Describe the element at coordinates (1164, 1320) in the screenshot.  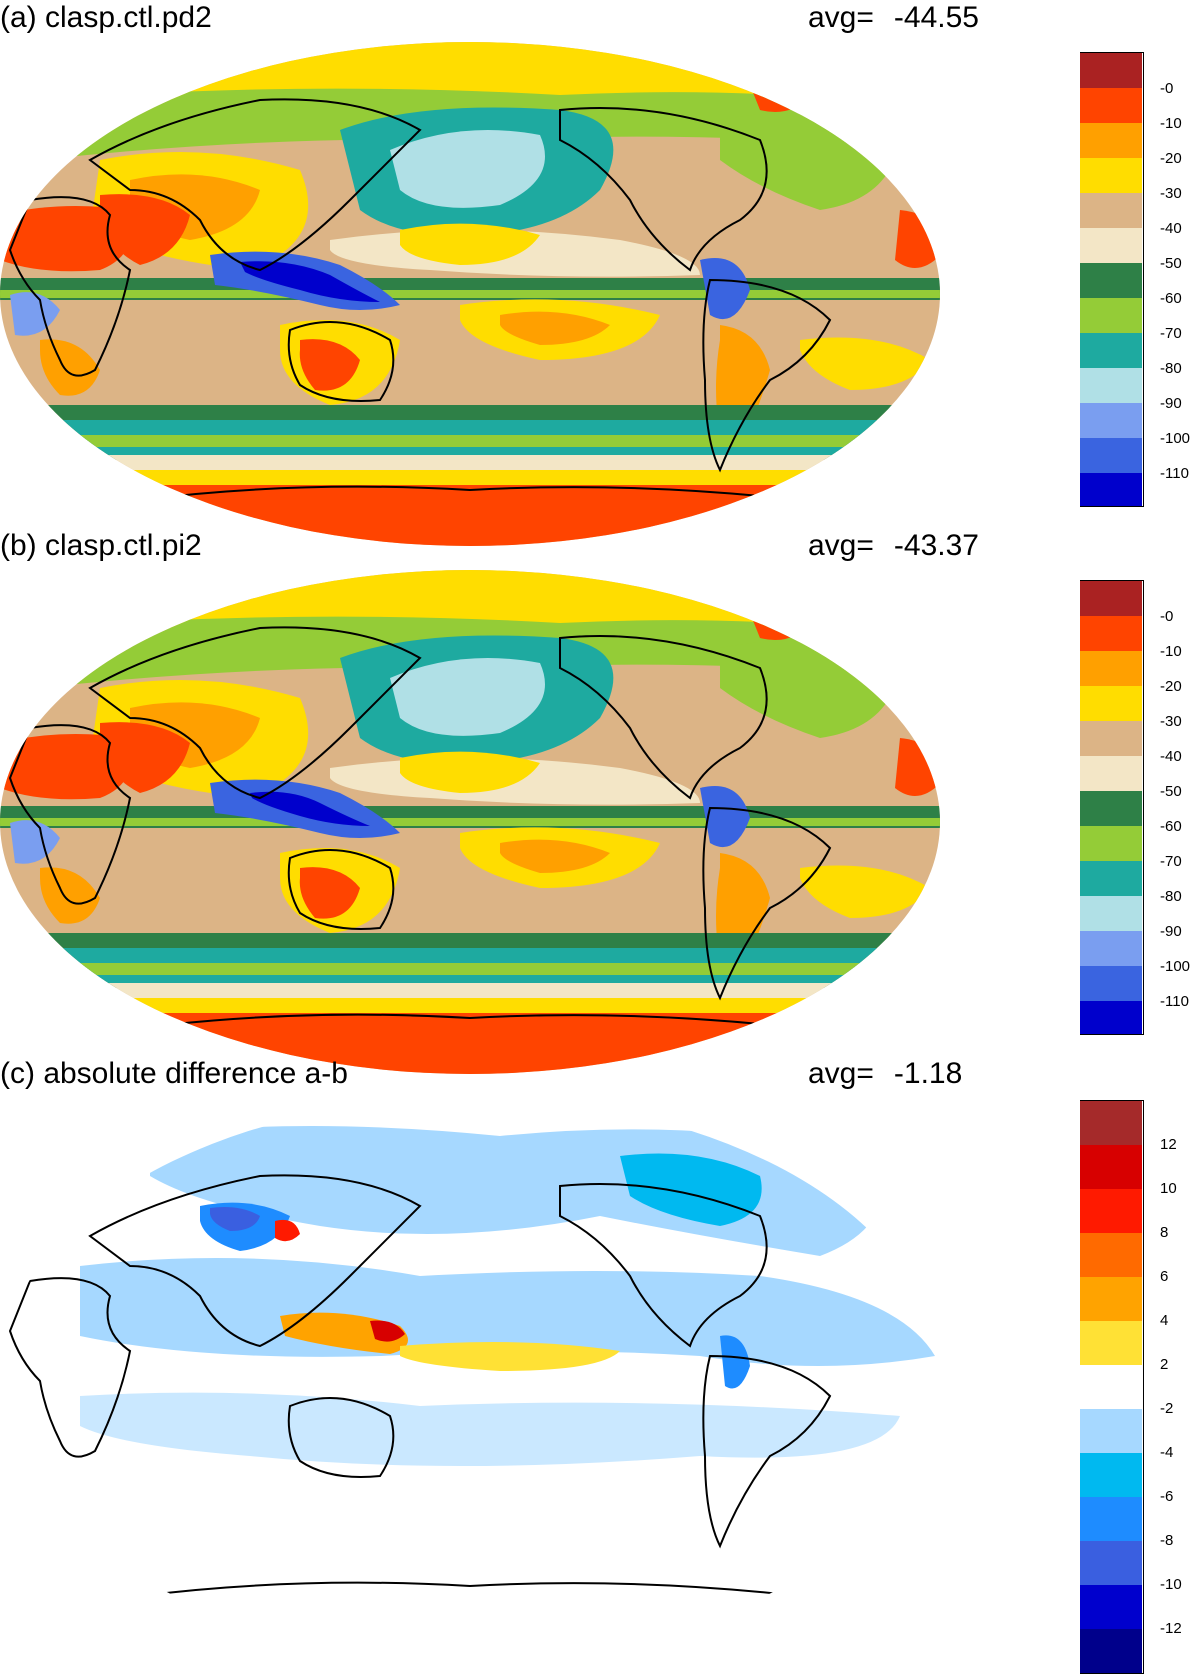
I see `colorbar-tick-label: 4` at that location.